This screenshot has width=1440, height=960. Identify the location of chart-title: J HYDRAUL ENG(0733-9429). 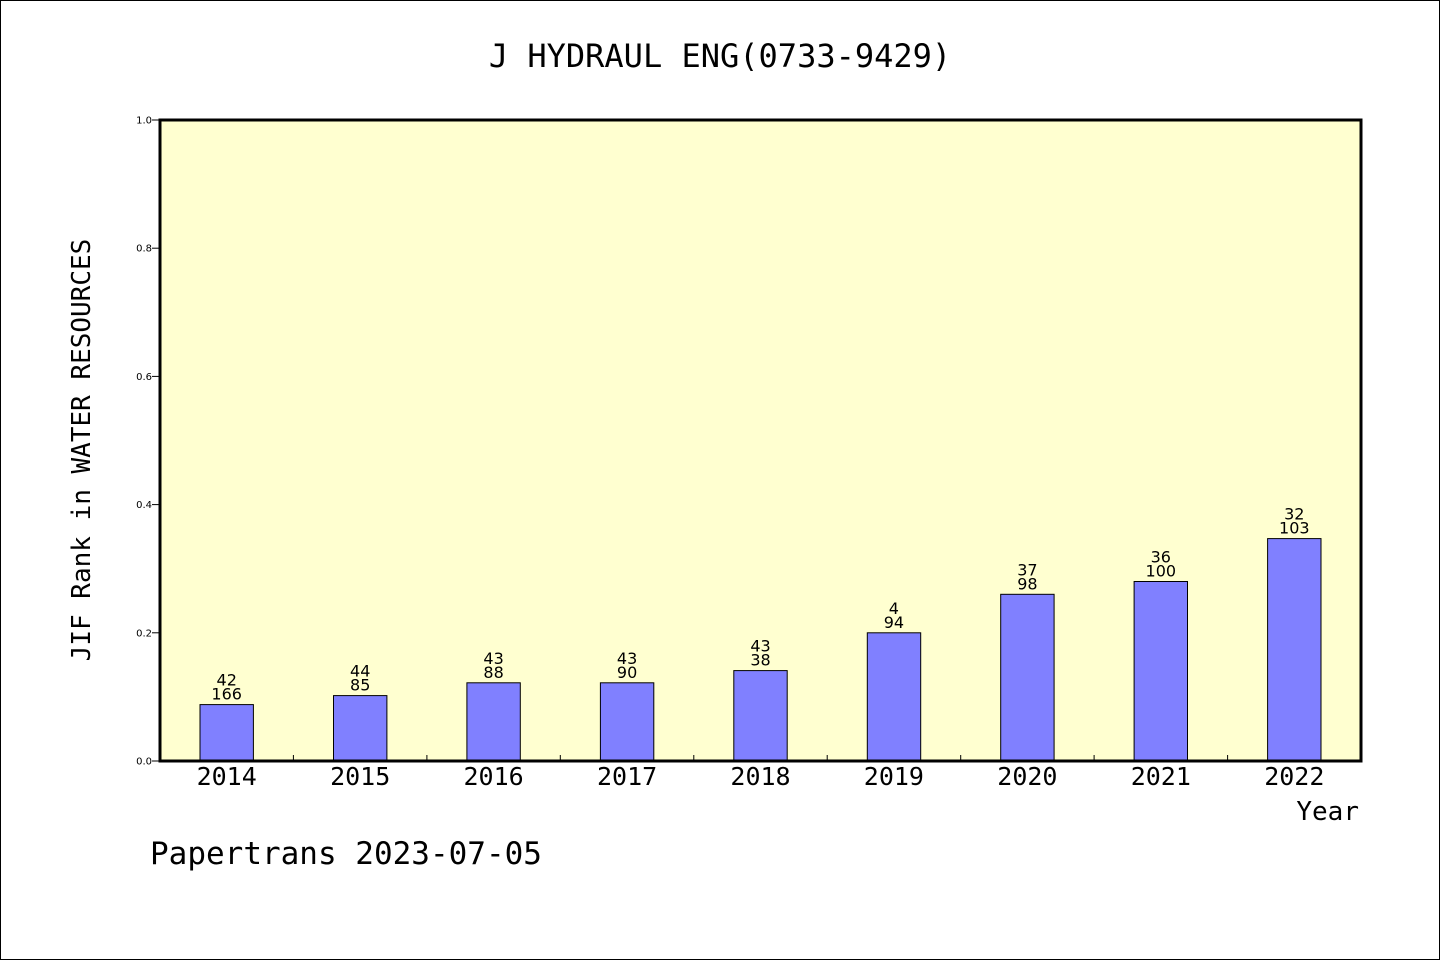
(720, 56).